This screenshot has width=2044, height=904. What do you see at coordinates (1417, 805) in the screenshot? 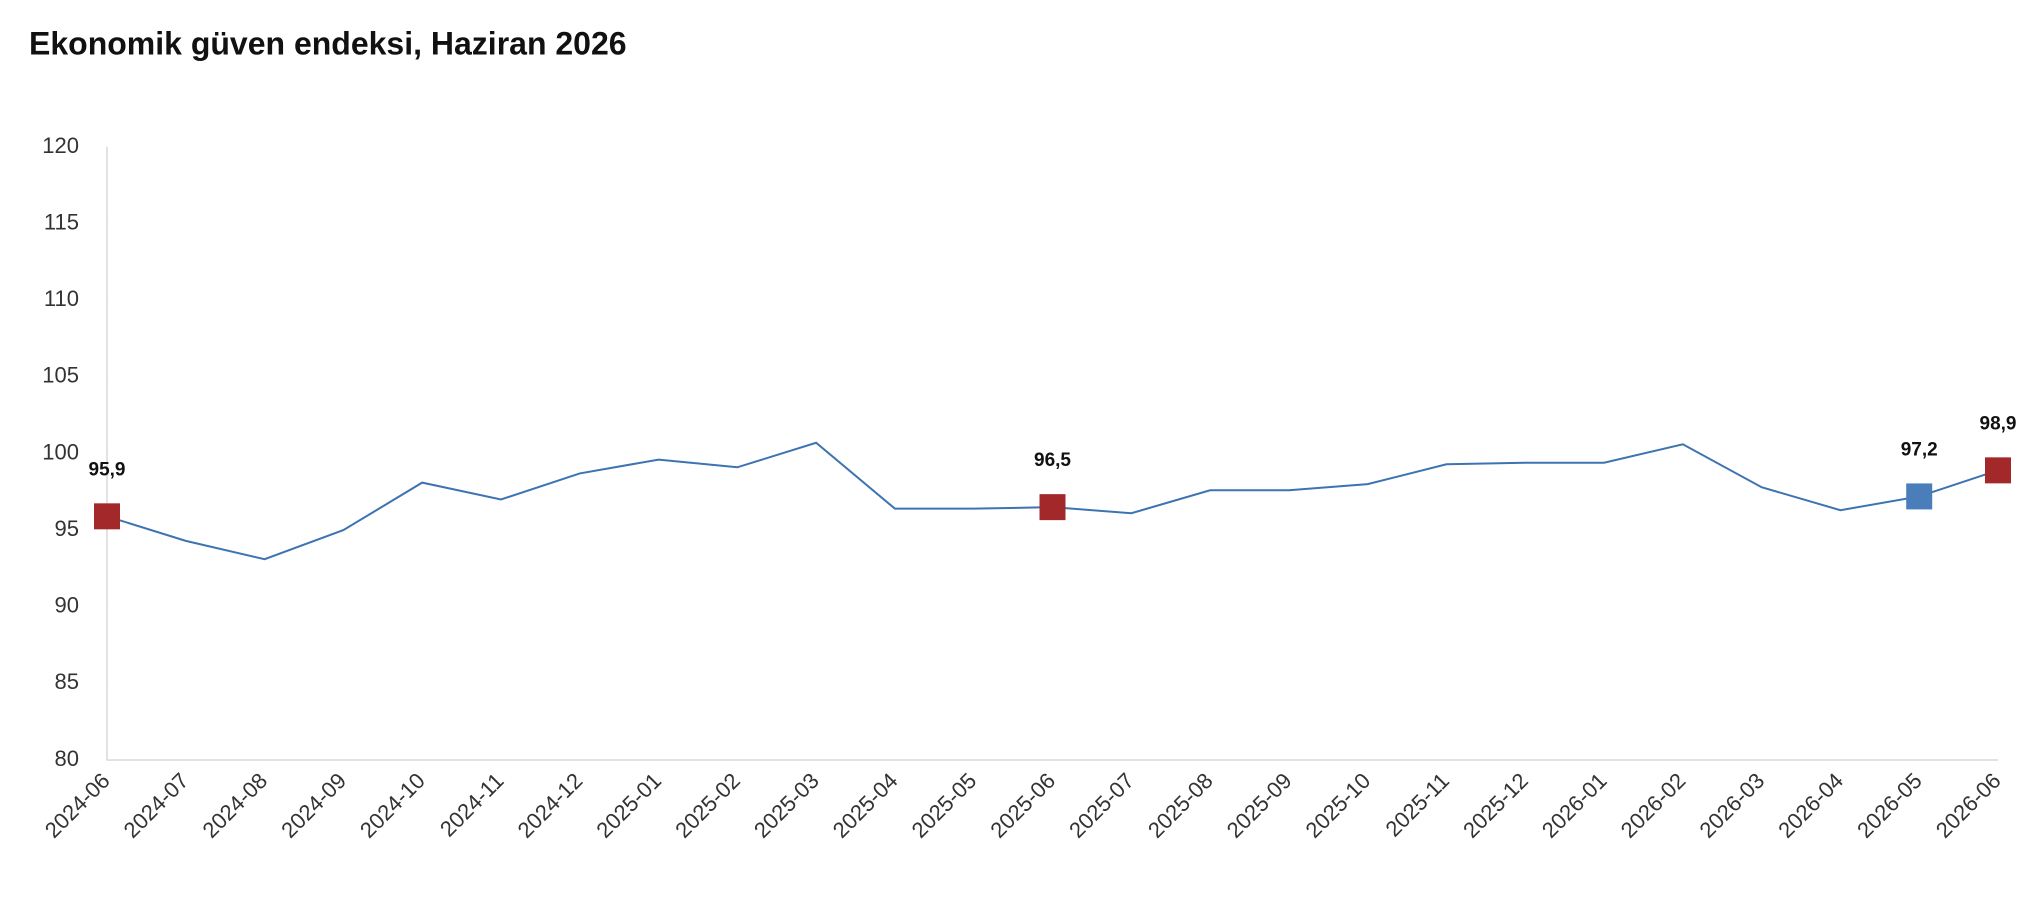
I see `x-tick-label: 2025-11` at bounding box center [1417, 805].